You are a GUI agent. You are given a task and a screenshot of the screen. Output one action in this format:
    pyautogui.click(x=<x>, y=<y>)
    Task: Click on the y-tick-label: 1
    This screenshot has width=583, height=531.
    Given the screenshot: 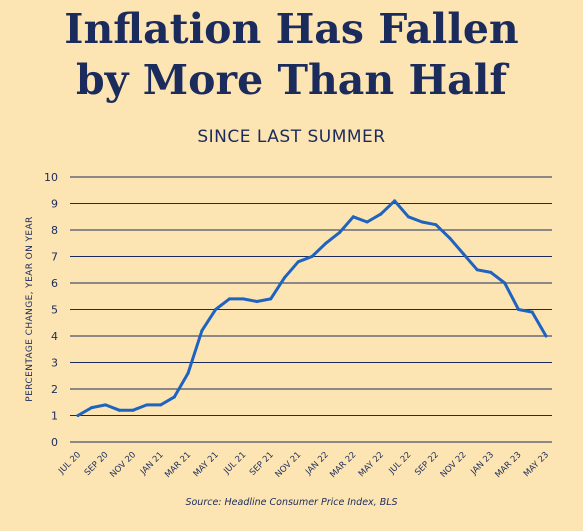 What is the action you would take?
    pyautogui.click(x=54, y=416)
    